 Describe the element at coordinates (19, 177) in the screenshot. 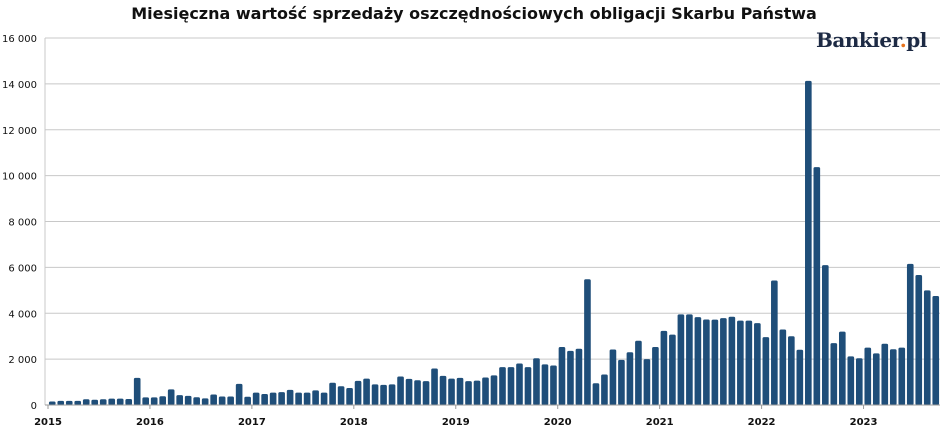

I see `y-tick-label: 10 000` at that location.